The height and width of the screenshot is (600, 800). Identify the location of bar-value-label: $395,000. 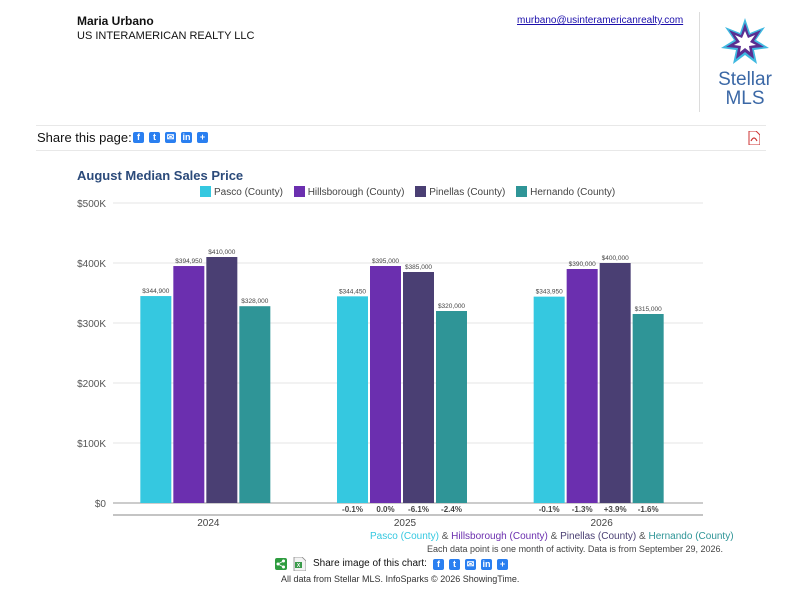
(385, 261).